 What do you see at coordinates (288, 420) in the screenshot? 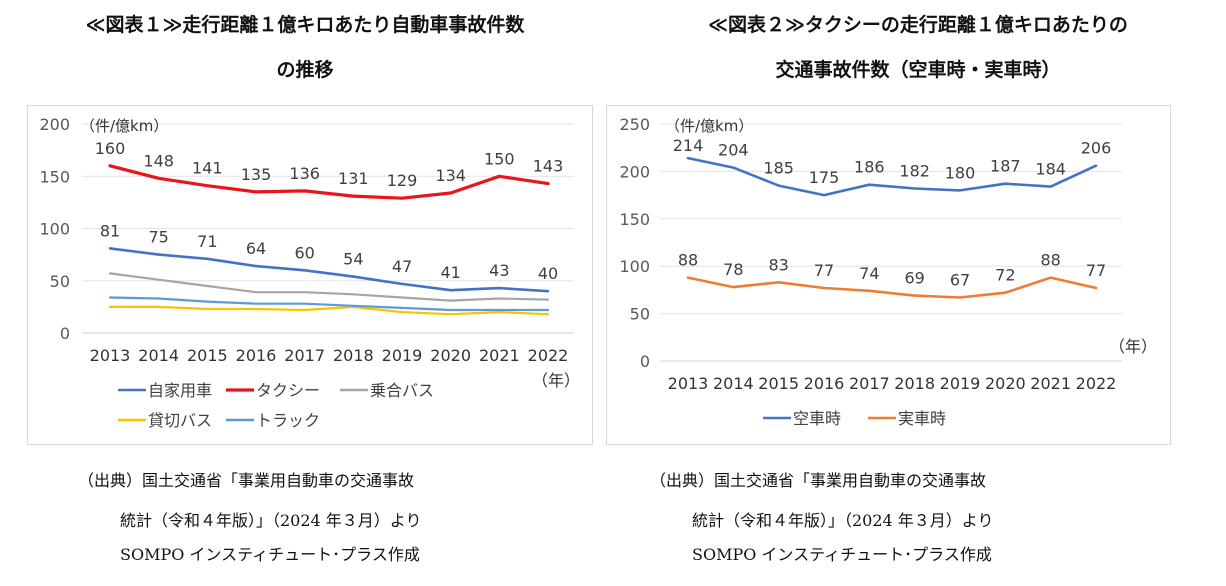
I see `legend-label: トラック` at bounding box center [288, 420].